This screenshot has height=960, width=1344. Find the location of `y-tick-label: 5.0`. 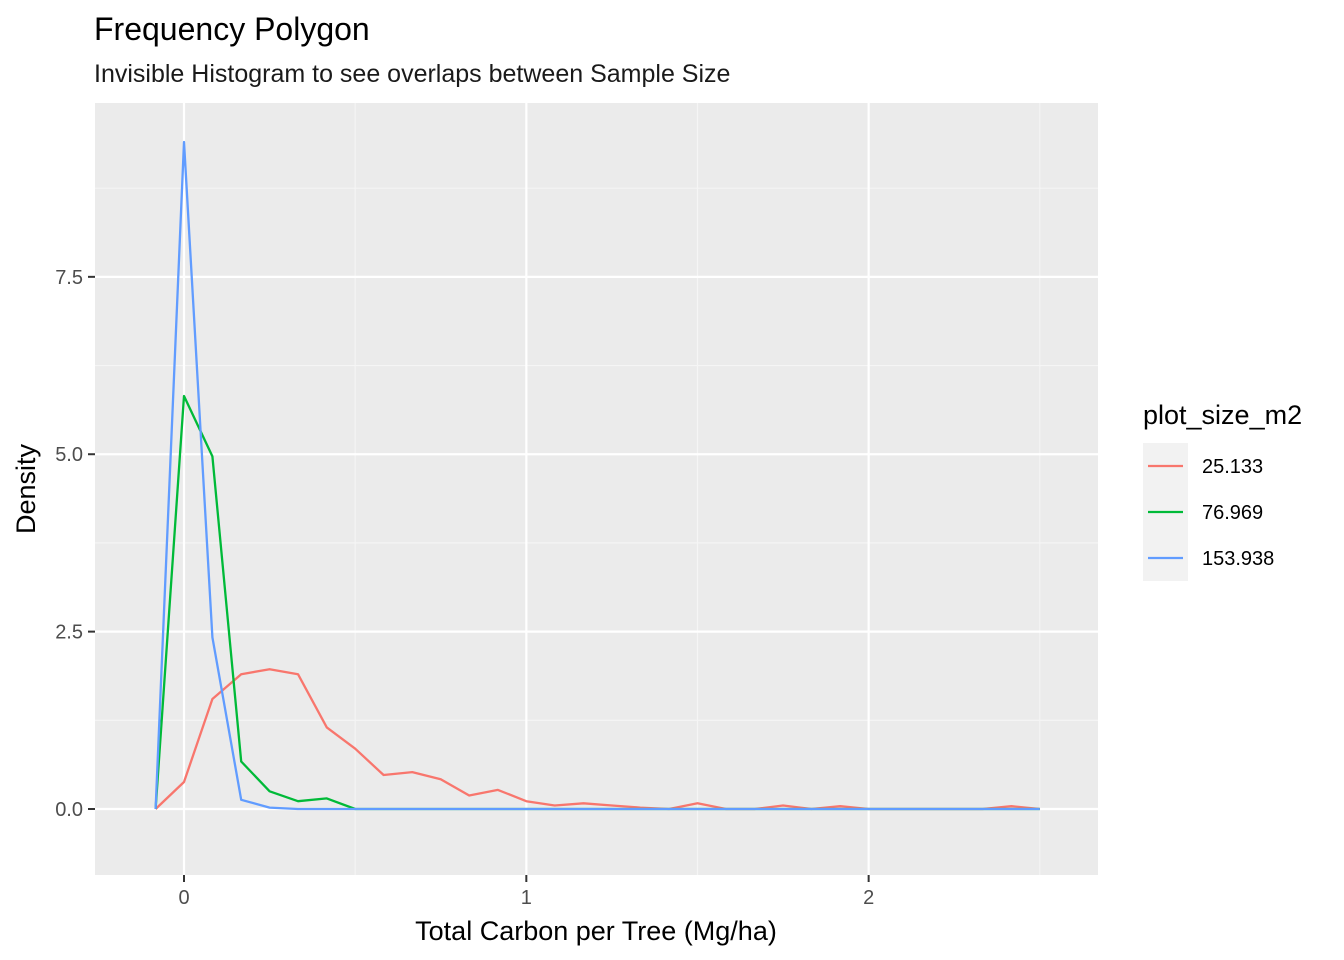

y-tick-label: 5.0 is located at coordinates (69, 455).